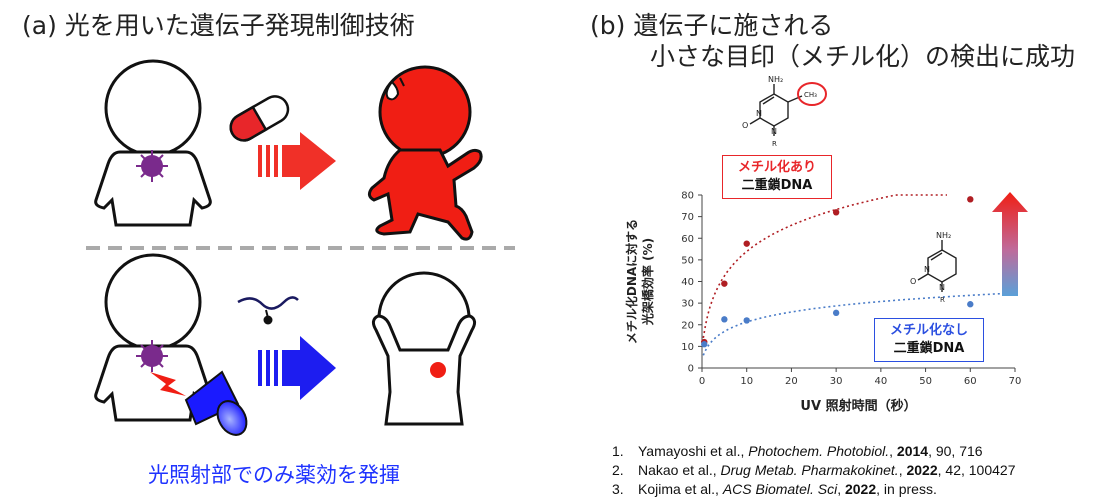  I want to click on y-tick-label: 30, so click(687, 304).